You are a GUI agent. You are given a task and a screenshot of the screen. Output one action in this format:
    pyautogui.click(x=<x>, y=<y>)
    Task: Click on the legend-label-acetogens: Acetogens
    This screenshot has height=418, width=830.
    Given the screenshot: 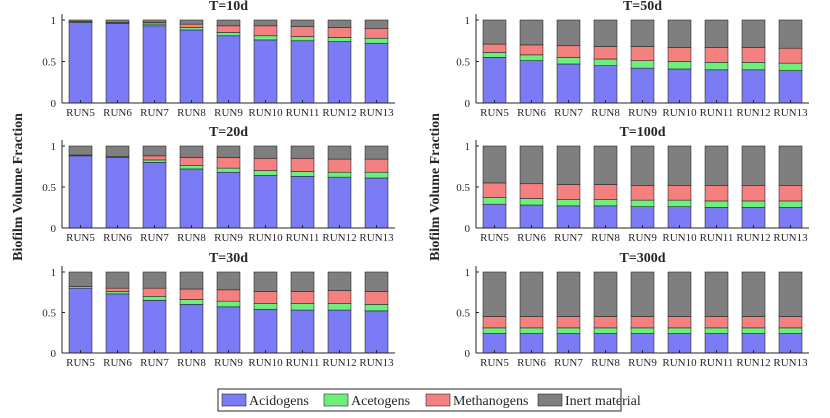 What is the action you would take?
    pyautogui.click(x=380, y=401)
    